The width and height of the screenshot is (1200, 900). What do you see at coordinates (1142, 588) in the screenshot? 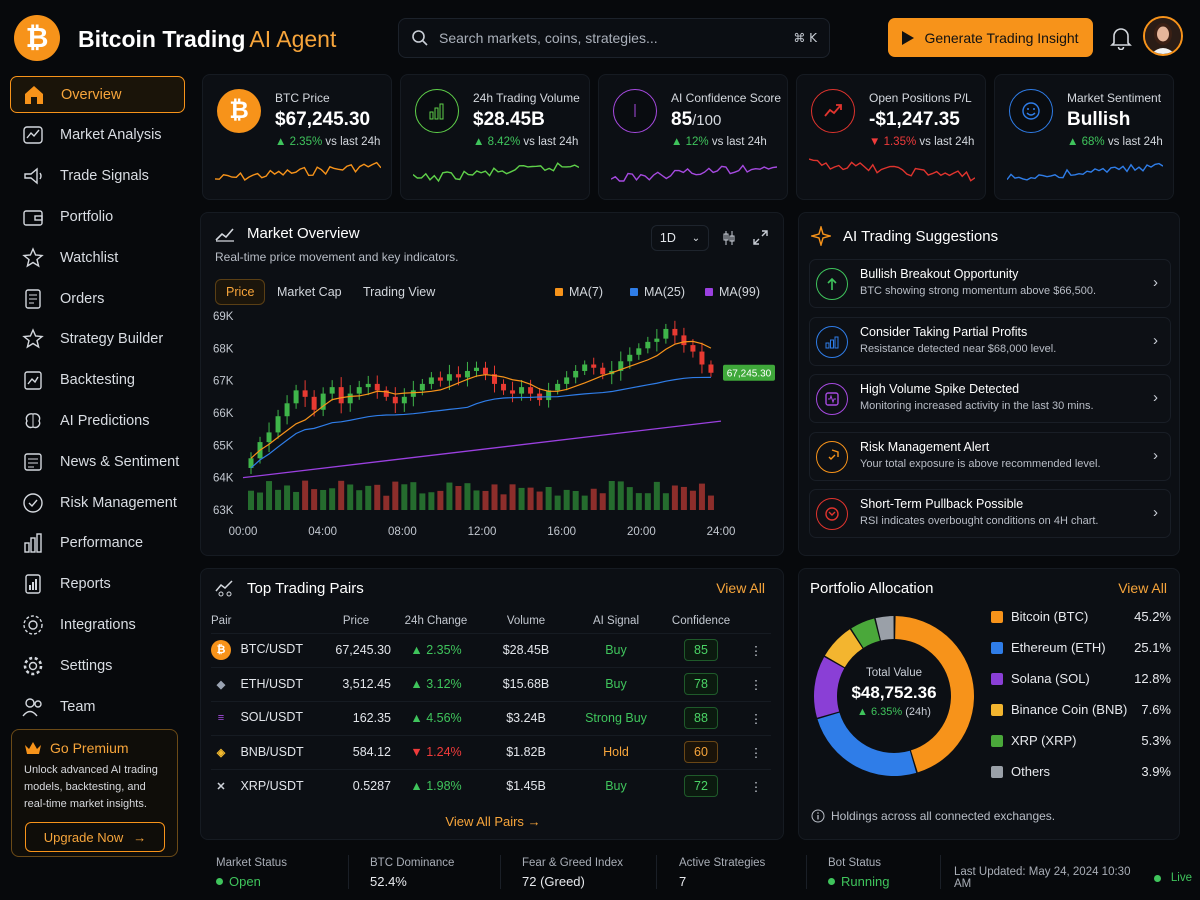
I see `portfolio-view-all-link: View All` at bounding box center [1142, 588].